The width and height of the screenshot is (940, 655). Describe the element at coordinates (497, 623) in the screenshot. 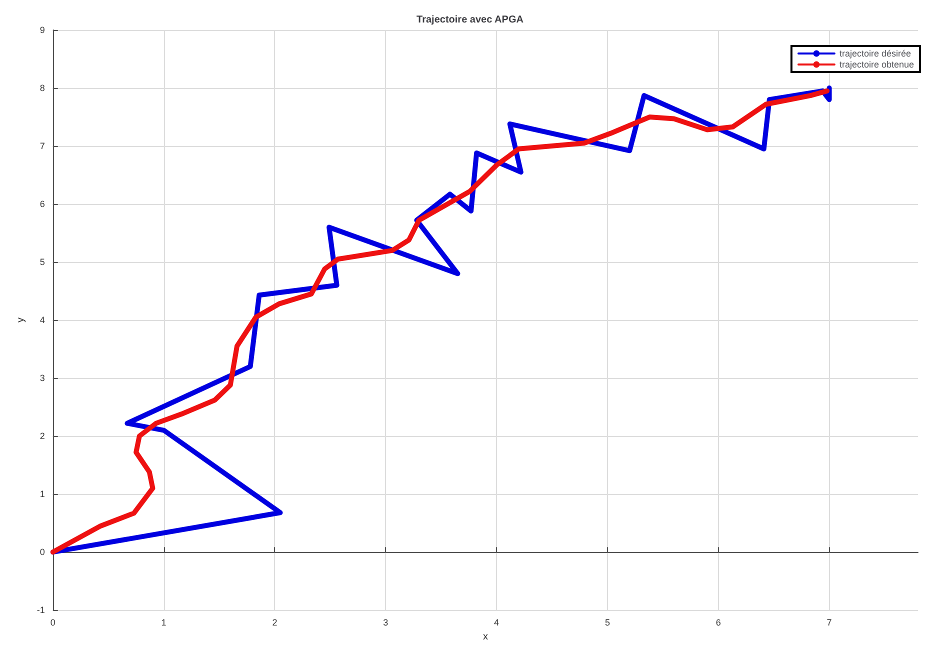

I see `x-tick-label: 4` at that location.